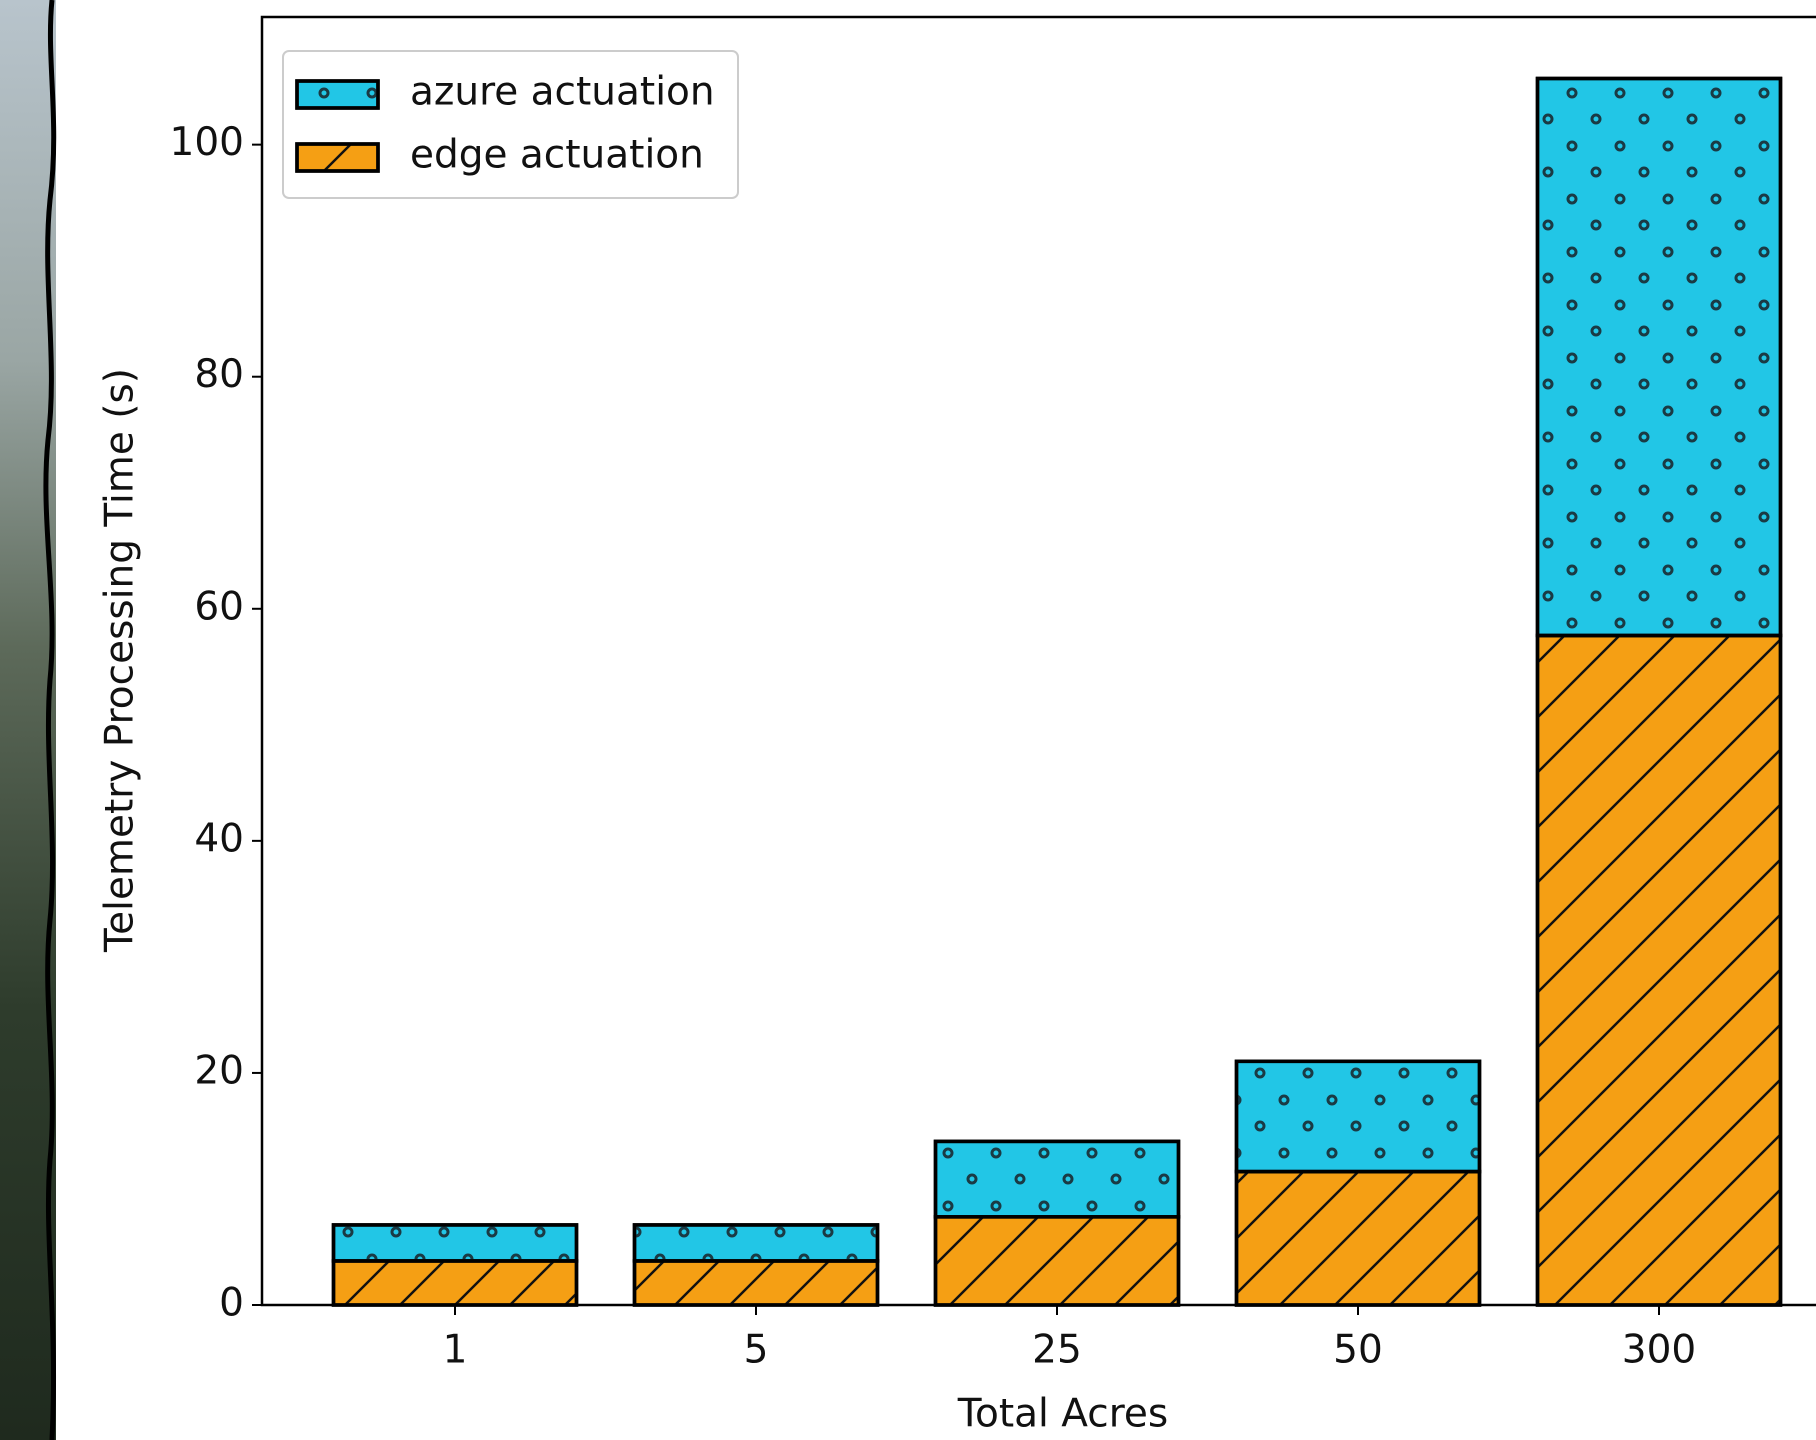 This screenshot has height=1440, width=1816. What do you see at coordinates (557, 155) in the screenshot?
I see `legend-label: edge actuation` at bounding box center [557, 155].